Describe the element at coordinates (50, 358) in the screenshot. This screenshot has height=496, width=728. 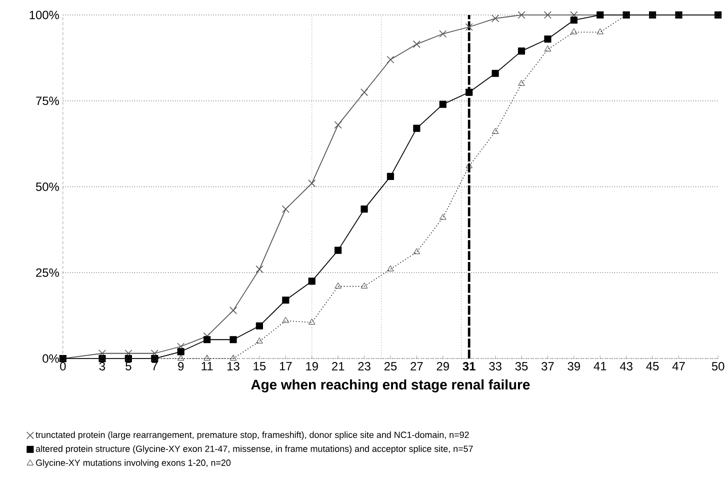
I see `y-tick-label: 0%` at that location.